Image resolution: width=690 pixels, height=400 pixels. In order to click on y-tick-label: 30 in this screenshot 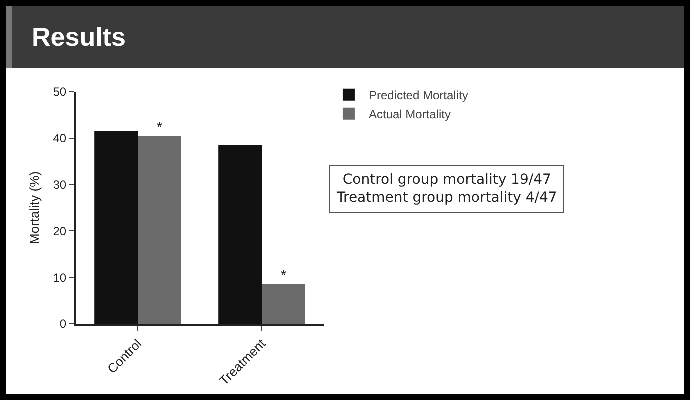, I will do `click(60, 185)`.